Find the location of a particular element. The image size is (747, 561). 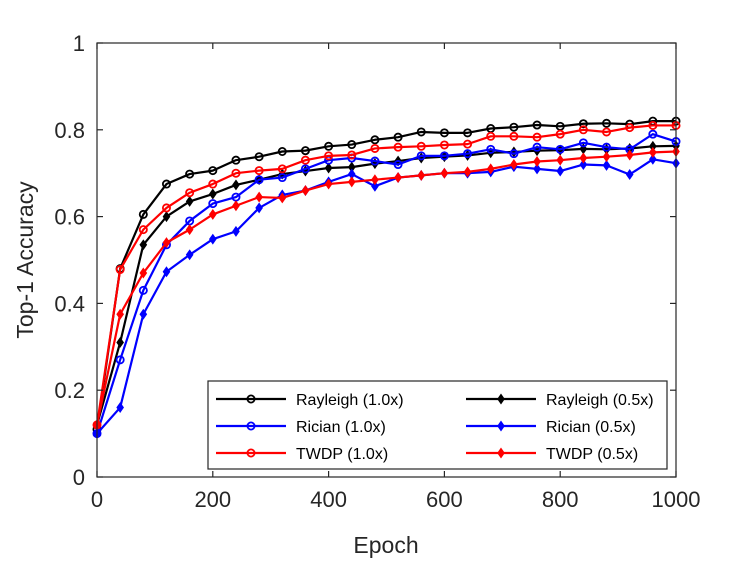

legend-label: Rayleigh (0.5x) is located at coordinates (600, 400).